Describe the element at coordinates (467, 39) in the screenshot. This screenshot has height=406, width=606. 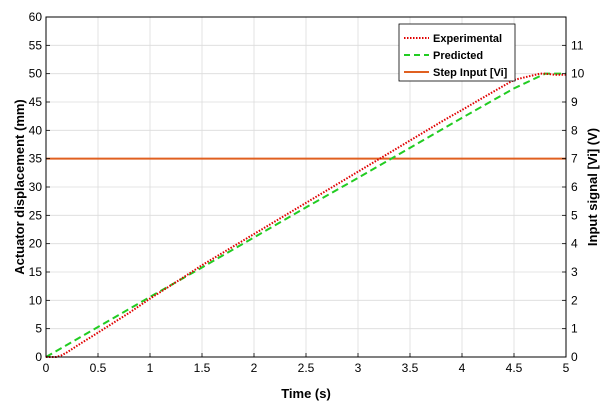
I see `legend-label-experimental: Experimental` at that location.